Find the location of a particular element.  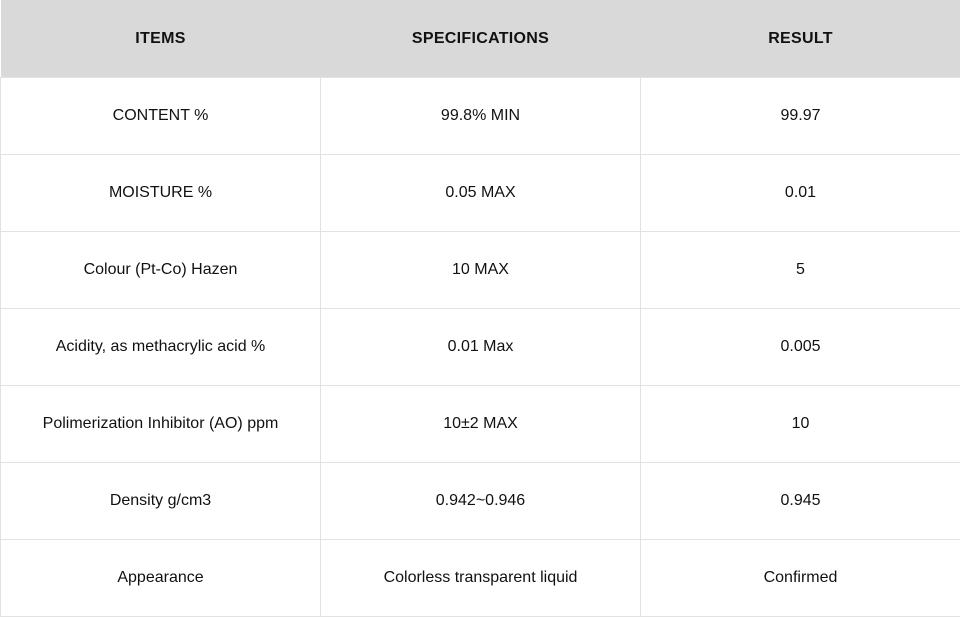

column-header: SPECIFICATIONS is located at coordinates (481, 39).